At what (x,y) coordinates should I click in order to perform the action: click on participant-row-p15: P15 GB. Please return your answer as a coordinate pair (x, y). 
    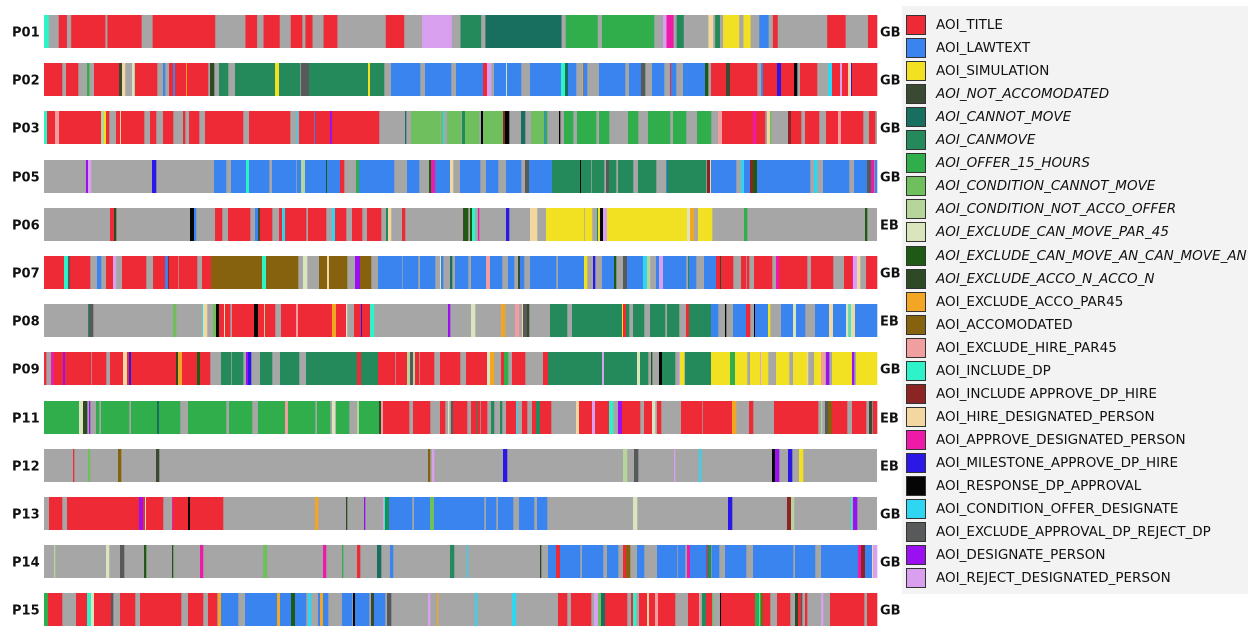
    Looking at the image, I should click on (456, 609).